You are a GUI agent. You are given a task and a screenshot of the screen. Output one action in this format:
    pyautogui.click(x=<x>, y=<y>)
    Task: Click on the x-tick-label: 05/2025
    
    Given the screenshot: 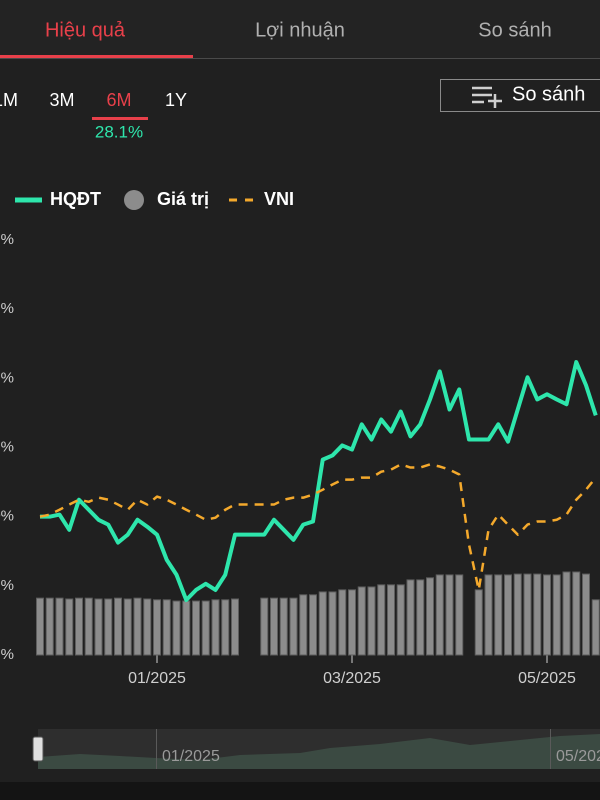 What is the action you would take?
    pyautogui.click(x=547, y=678)
    